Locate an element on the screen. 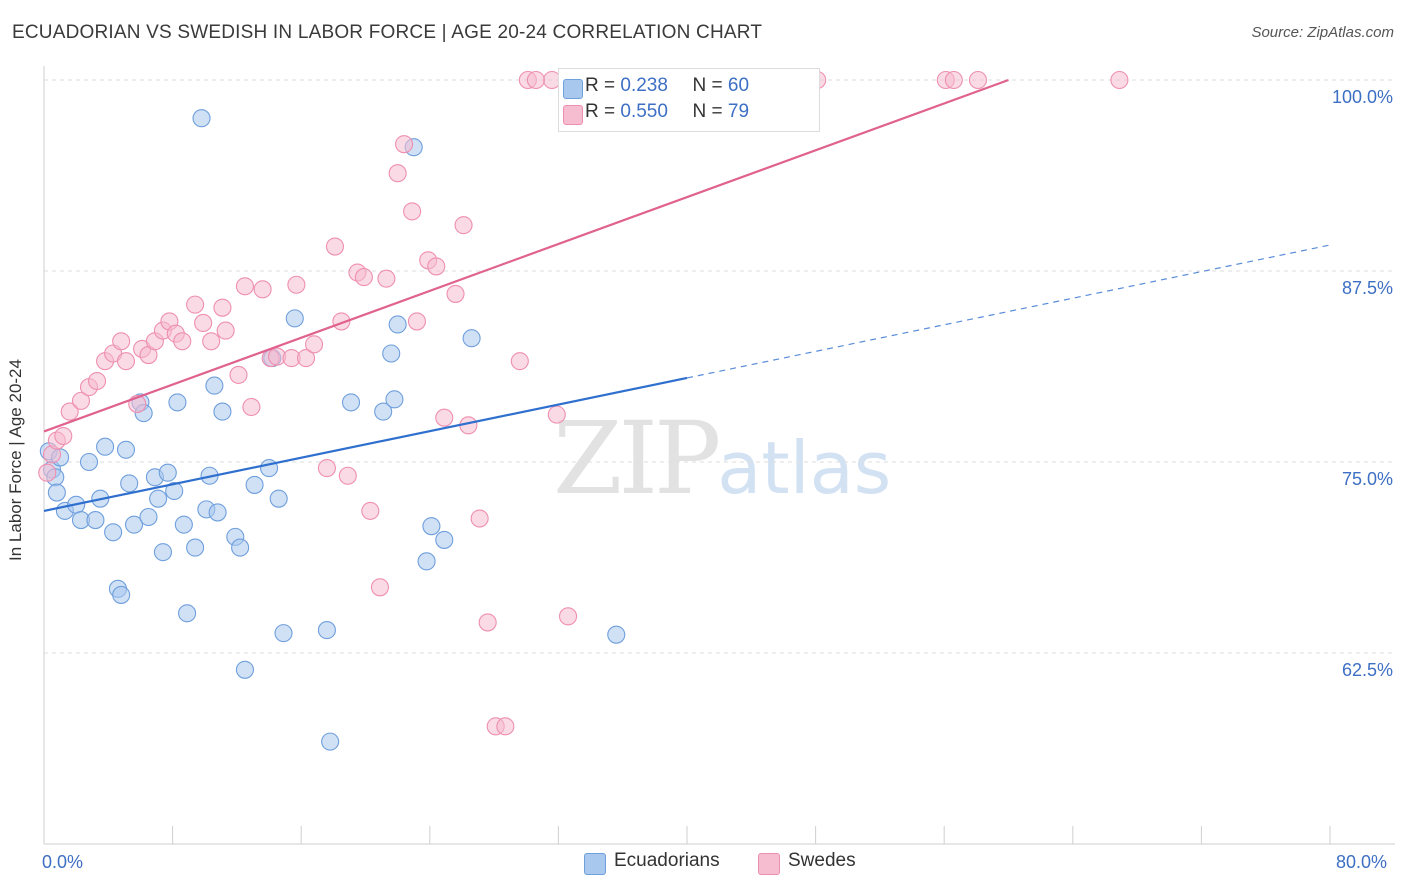 The image size is (1406, 892). legend-item-ecuadorians: Ecuadorians is located at coordinates (652, 862).